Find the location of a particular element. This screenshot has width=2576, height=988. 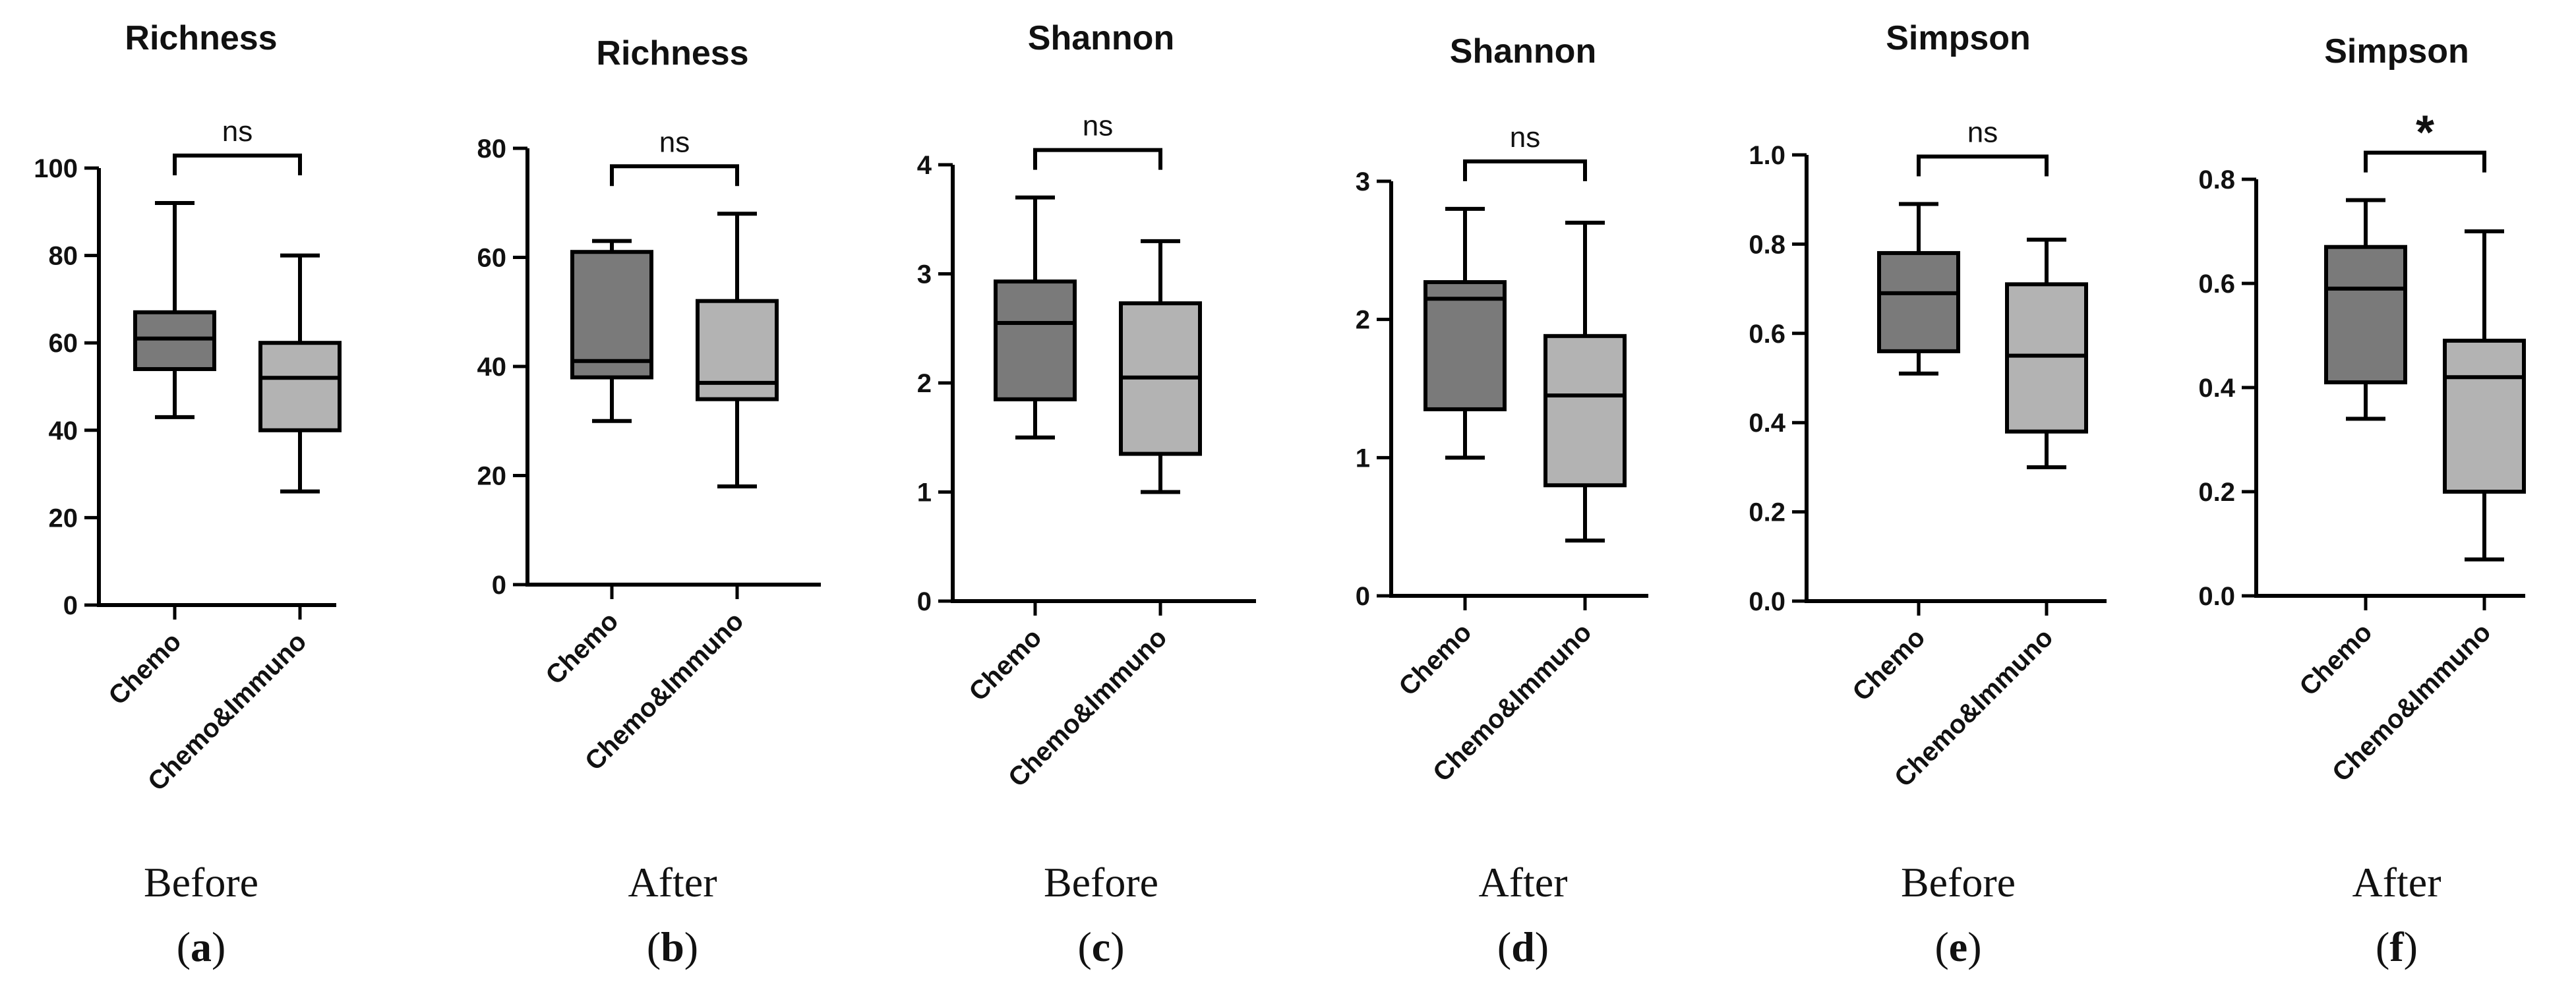

panel-label: (e) is located at coordinates (1957, 947).